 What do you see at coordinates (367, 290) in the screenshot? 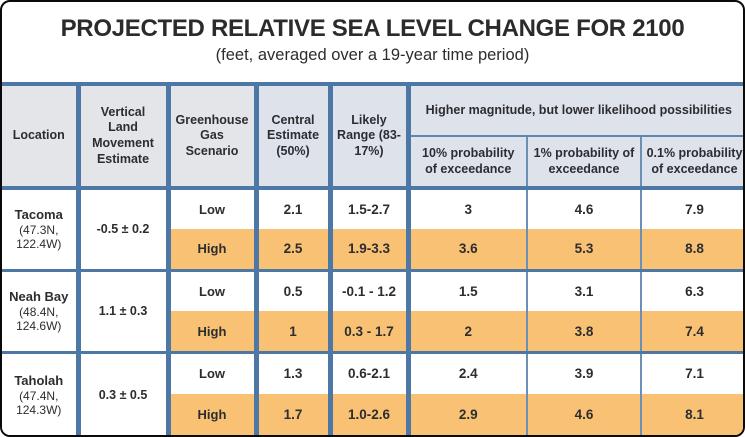
I see `cell-likely-range: -0.1 - 1.2` at bounding box center [367, 290].